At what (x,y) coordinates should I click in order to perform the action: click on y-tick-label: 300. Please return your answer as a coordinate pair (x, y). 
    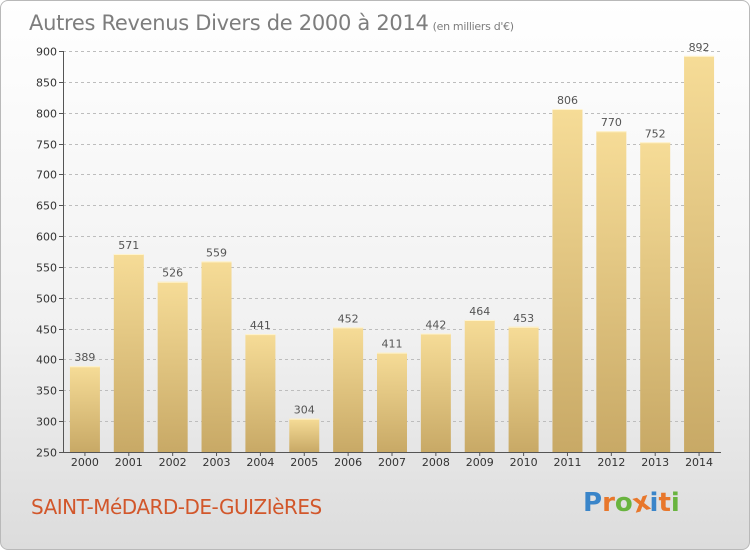
    Looking at the image, I should click on (46, 422).